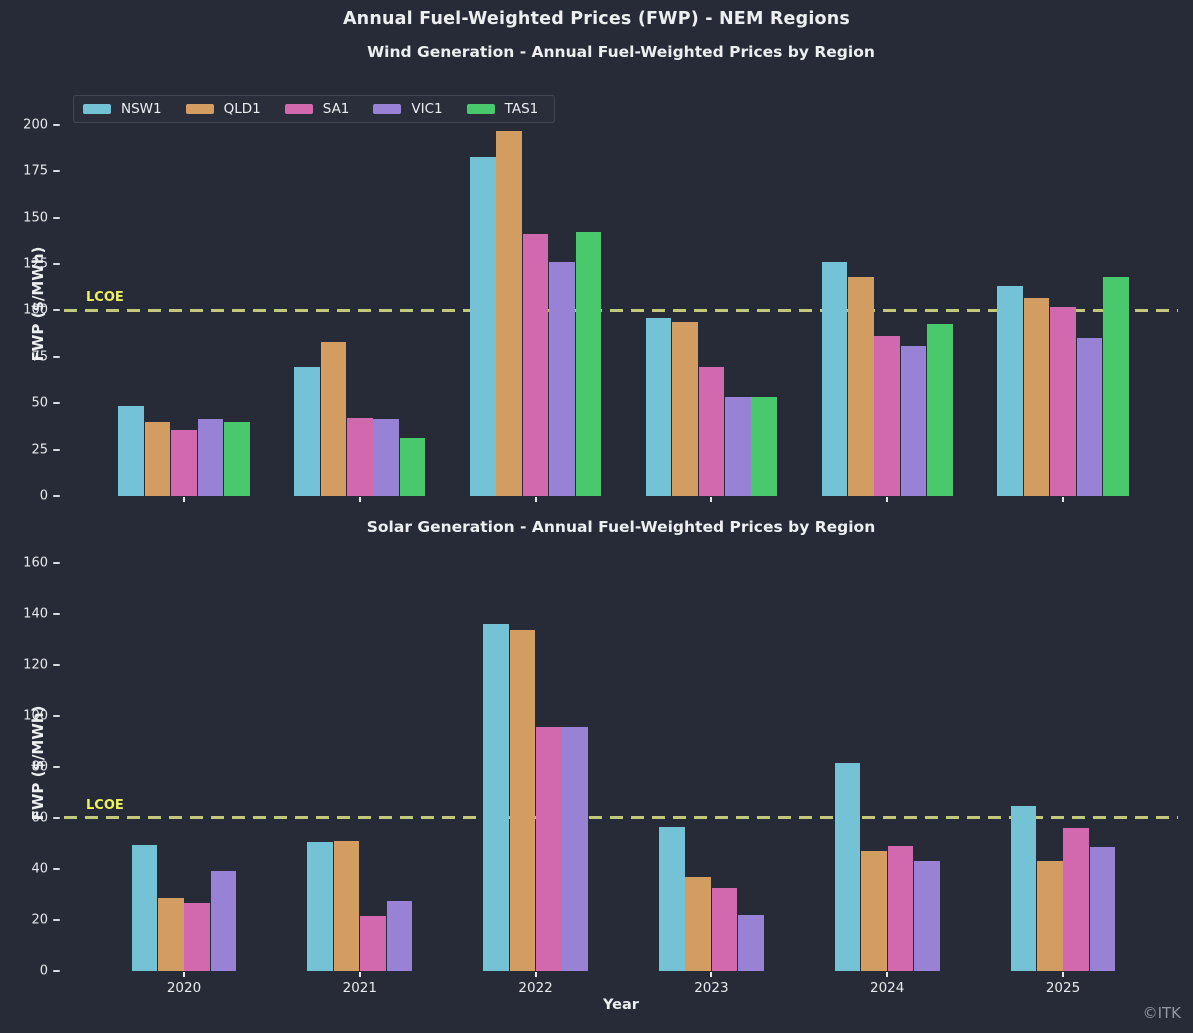 The width and height of the screenshot is (1193, 1033). What do you see at coordinates (588, 363) in the screenshot?
I see `bar-tas1-2022` at bounding box center [588, 363].